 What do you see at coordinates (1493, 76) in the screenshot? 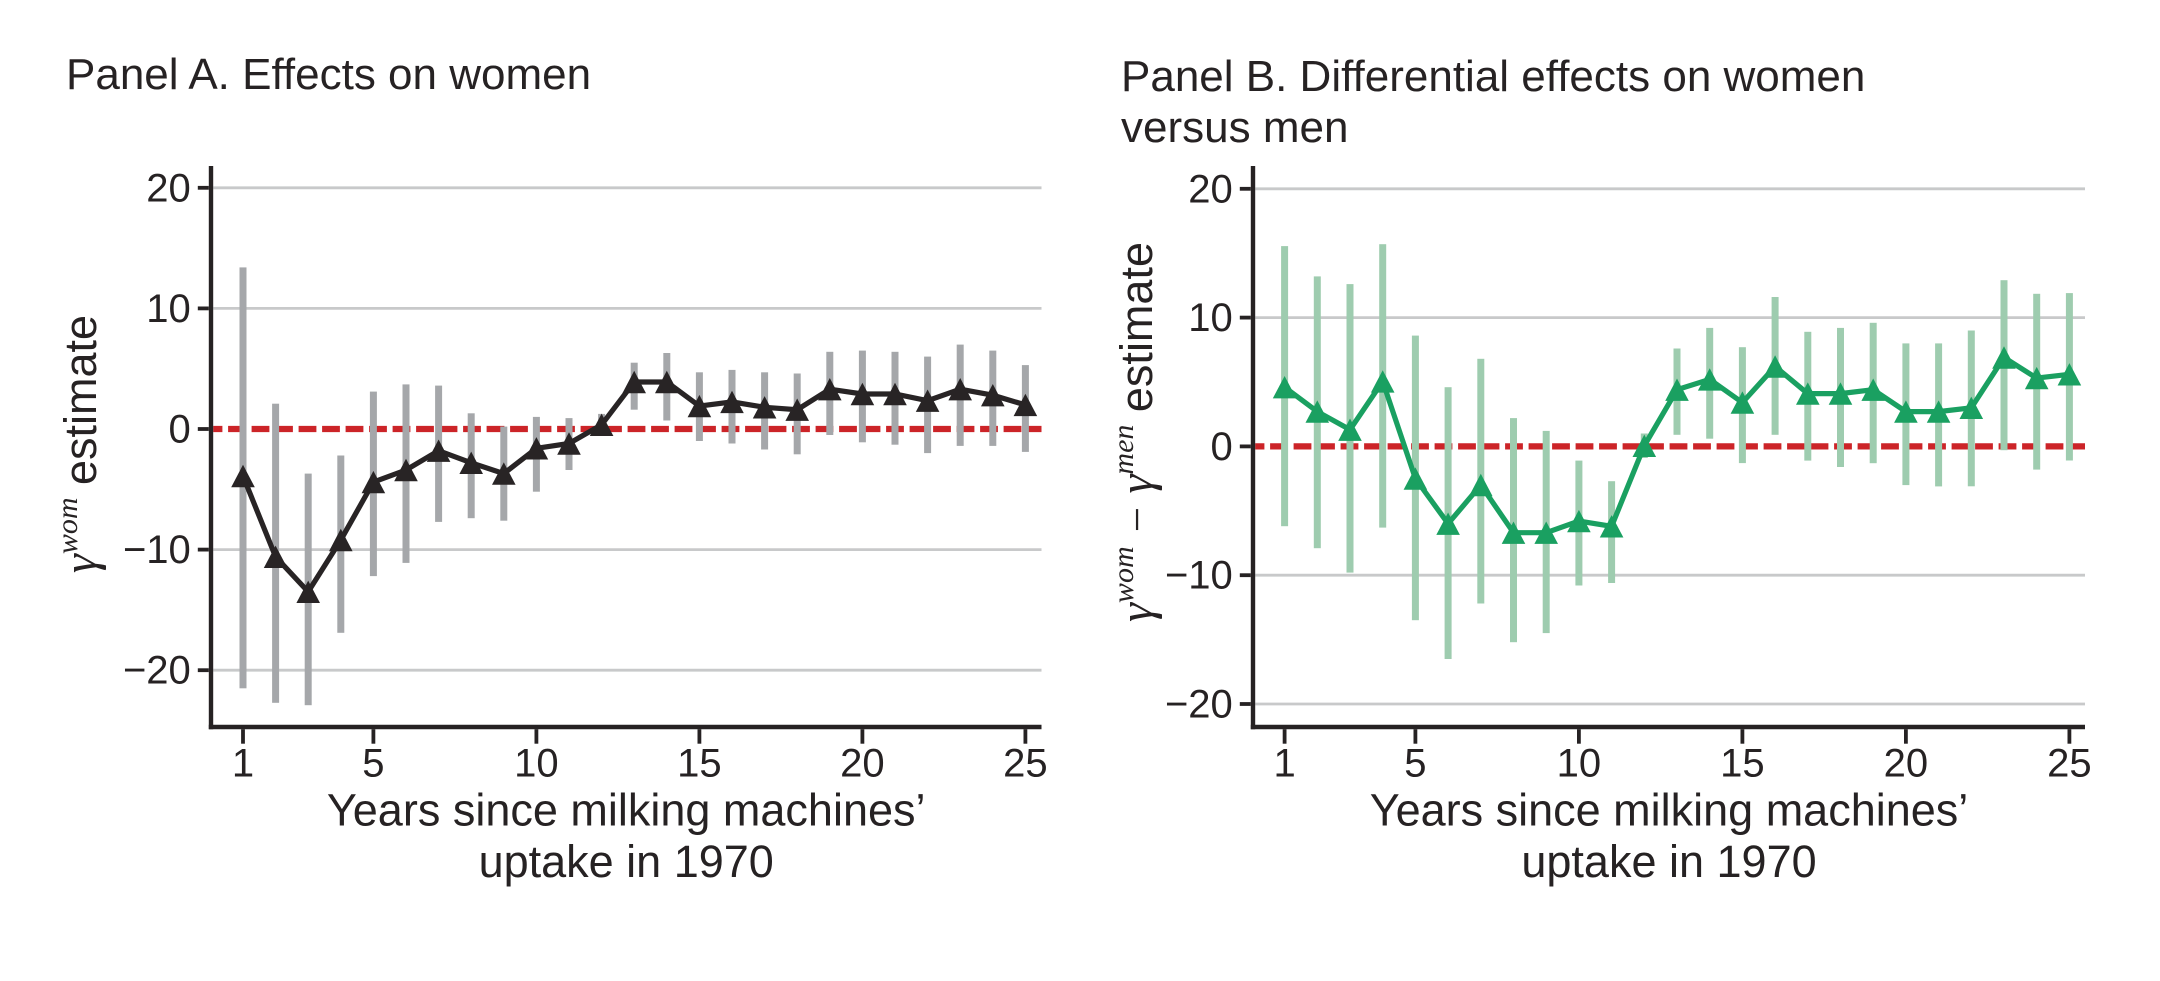
I see `svg-text:Panel B. Differential effects: Panel B. Differential effects on women` at bounding box center [1493, 76].